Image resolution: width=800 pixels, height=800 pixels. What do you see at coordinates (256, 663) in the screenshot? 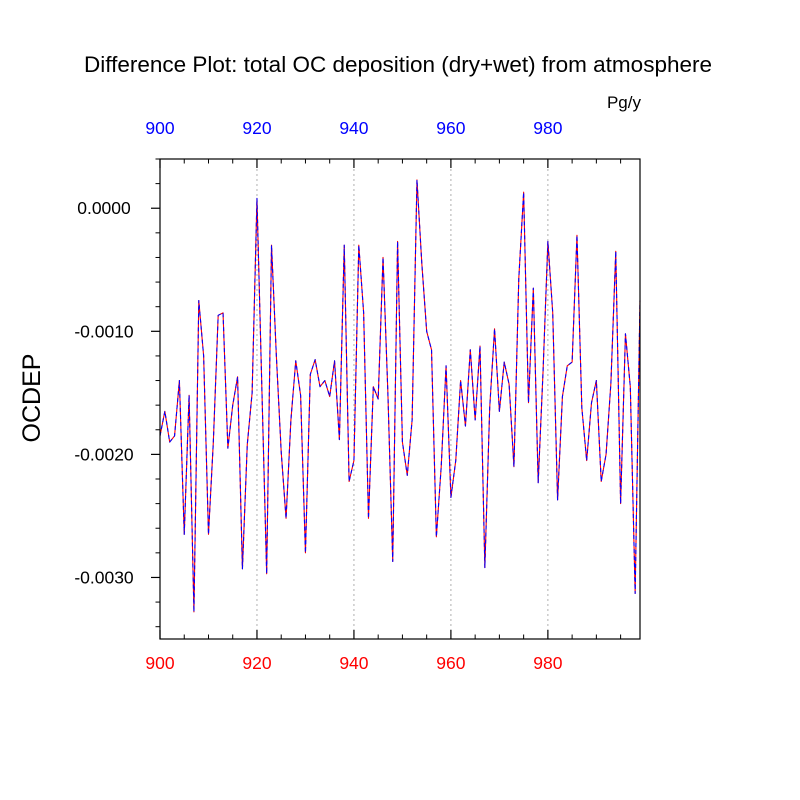
I see `x-tick-label-bottom-920: 920` at bounding box center [256, 663].